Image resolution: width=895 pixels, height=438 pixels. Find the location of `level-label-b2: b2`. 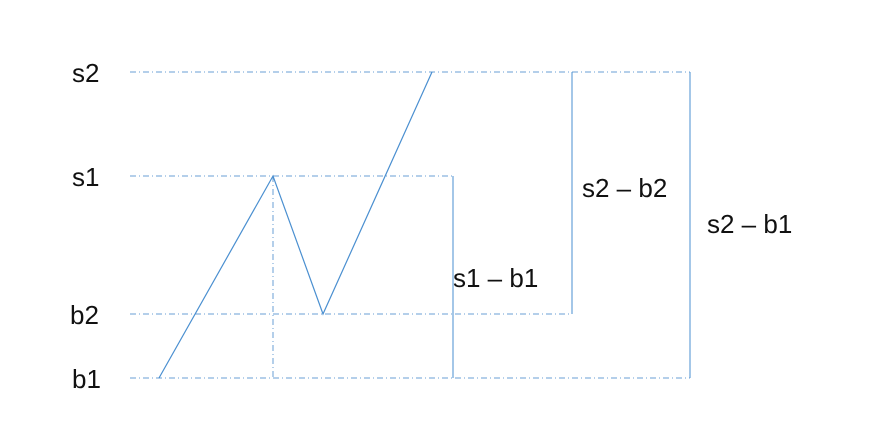

level-label-b2: b2 is located at coordinates (84, 315).